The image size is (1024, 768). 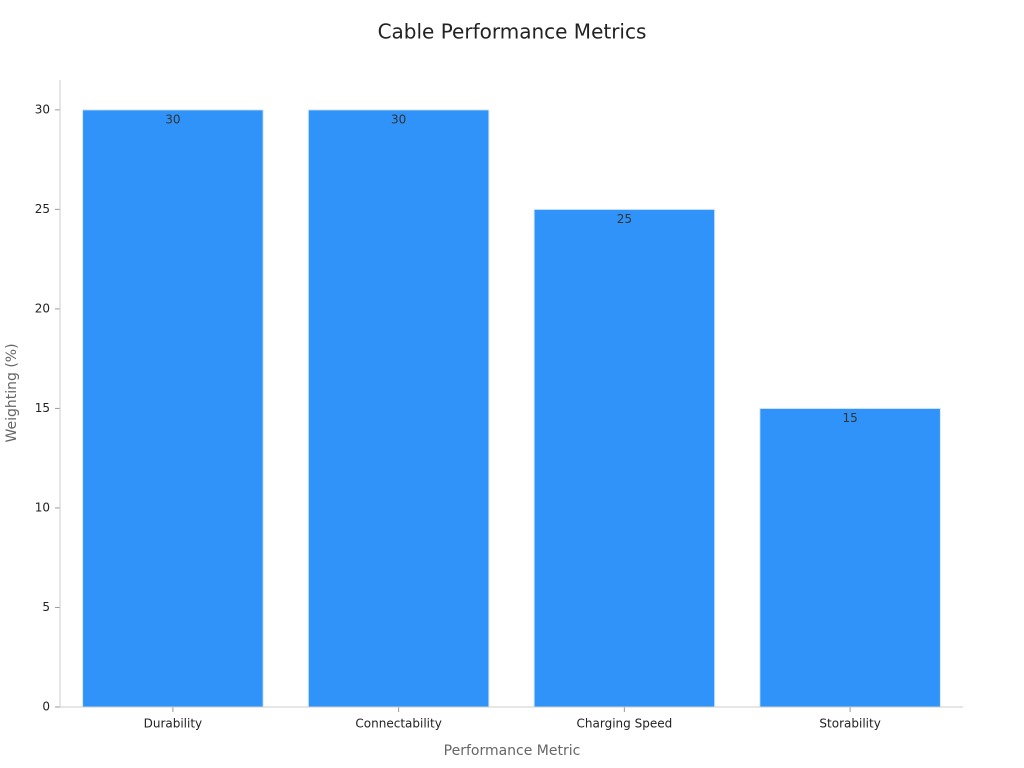 What do you see at coordinates (46, 707) in the screenshot?
I see `y-tick-label: 0` at bounding box center [46, 707].